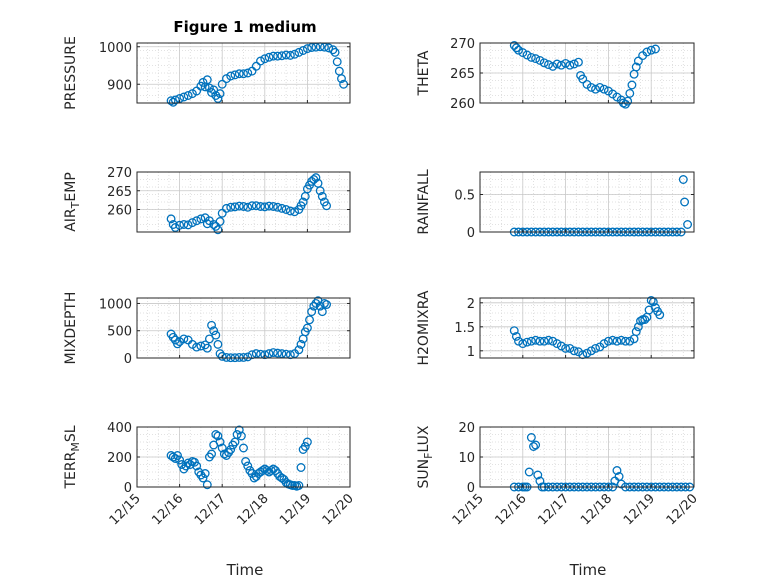 The height and width of the screenshot is (583, 778). I want to click on y-axis-label: THETA, so click(424, 73).